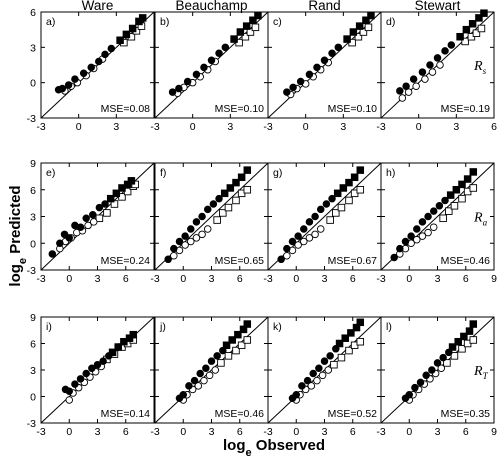 The height and width of the screenshot is (458, 500). I want to click on mse-label: MSE=0.65, so click(239, 261).